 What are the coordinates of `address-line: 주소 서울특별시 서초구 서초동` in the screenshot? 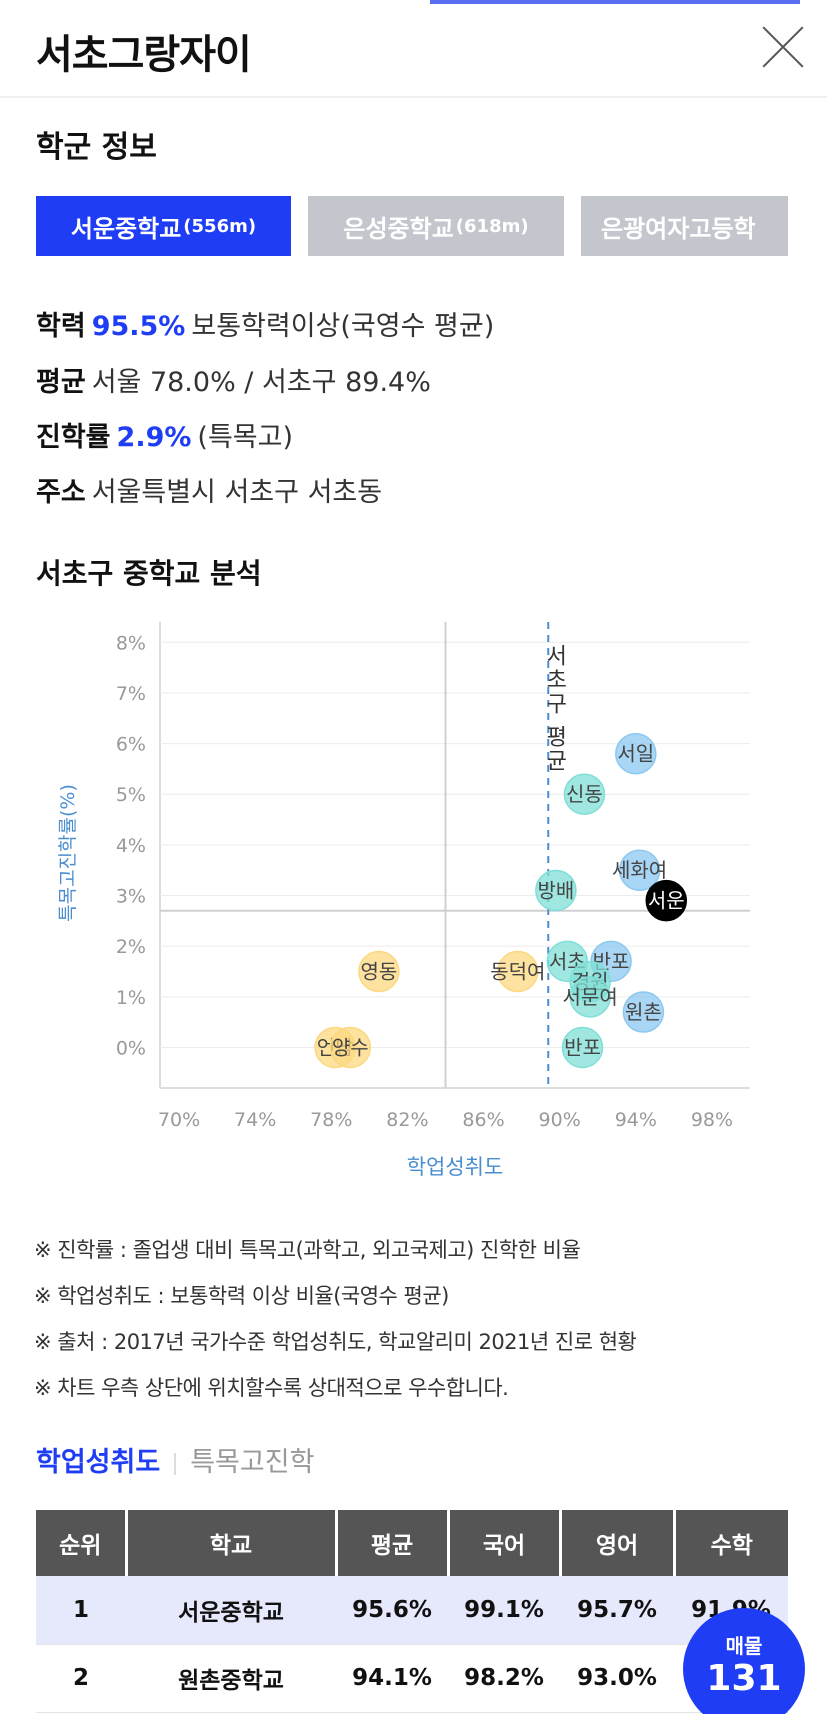 It's located at (209, 489).